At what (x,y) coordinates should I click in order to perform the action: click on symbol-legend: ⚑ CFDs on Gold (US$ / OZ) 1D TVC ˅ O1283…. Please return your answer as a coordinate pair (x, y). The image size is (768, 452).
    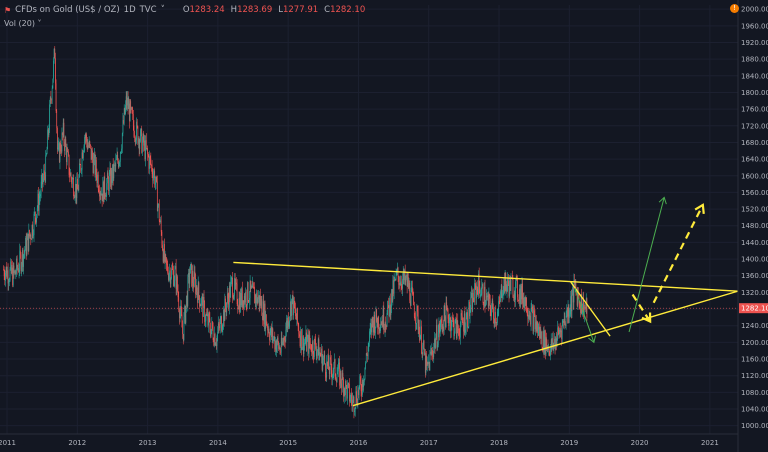
    Looking at the image, I should click on (184, 10).